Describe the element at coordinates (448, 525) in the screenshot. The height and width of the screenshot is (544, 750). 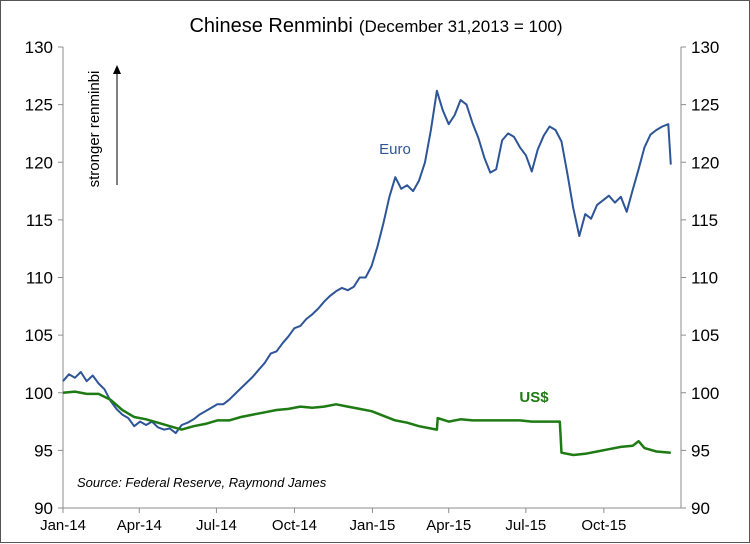
I see `x-tick-label: Apr-15` at that location.